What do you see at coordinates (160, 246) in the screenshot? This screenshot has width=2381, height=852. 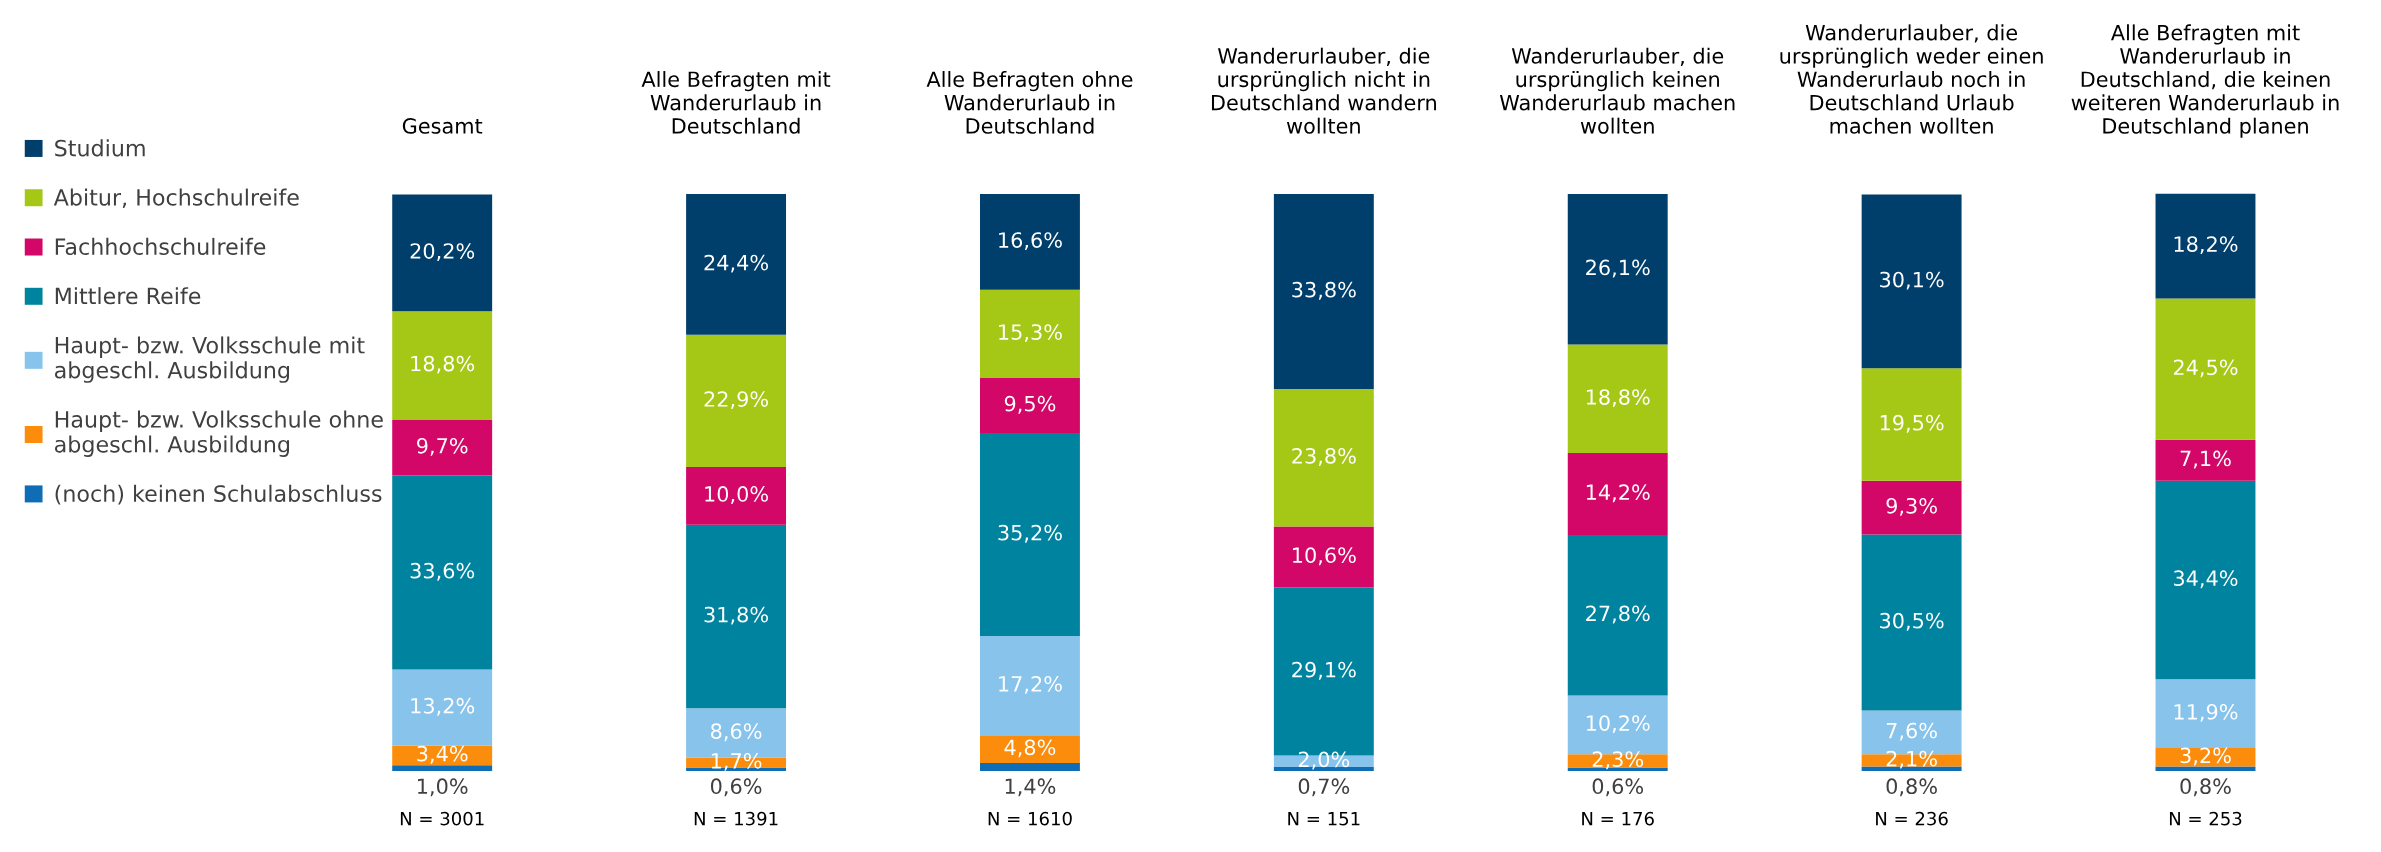 I see `legend-label: Fachhochschulreife` at bounding box center [160, 246].